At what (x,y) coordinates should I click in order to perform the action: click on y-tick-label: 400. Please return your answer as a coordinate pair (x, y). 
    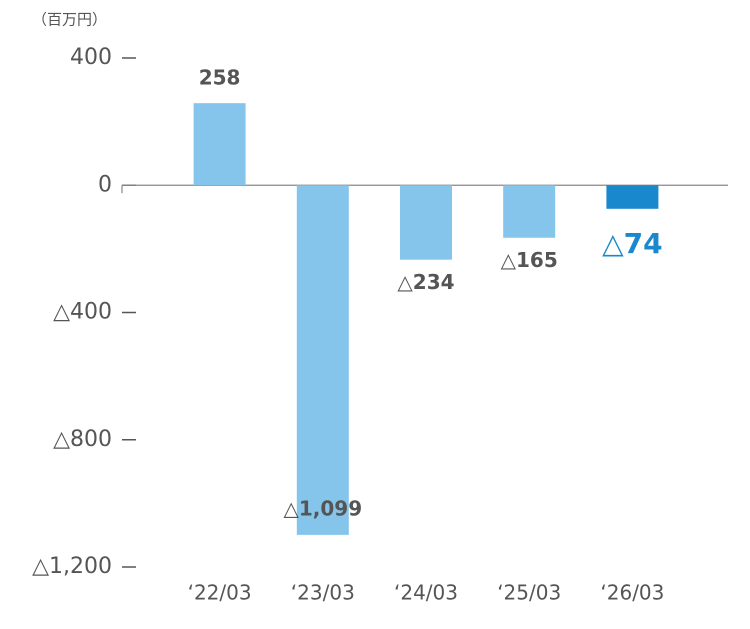
    Looking at the image, I should click on (91, 57).